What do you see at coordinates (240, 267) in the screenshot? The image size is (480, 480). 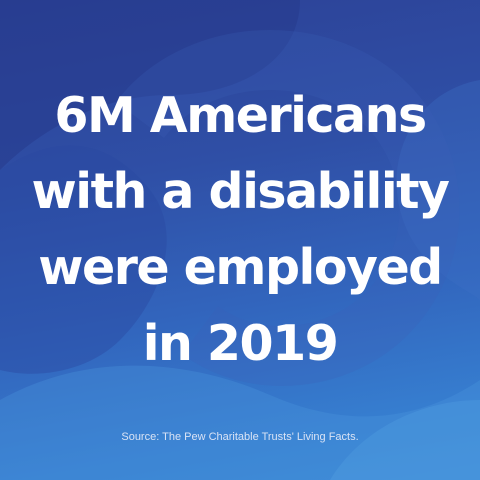 I see `headline-line-3: were employed` at bounding box center [240, 267].